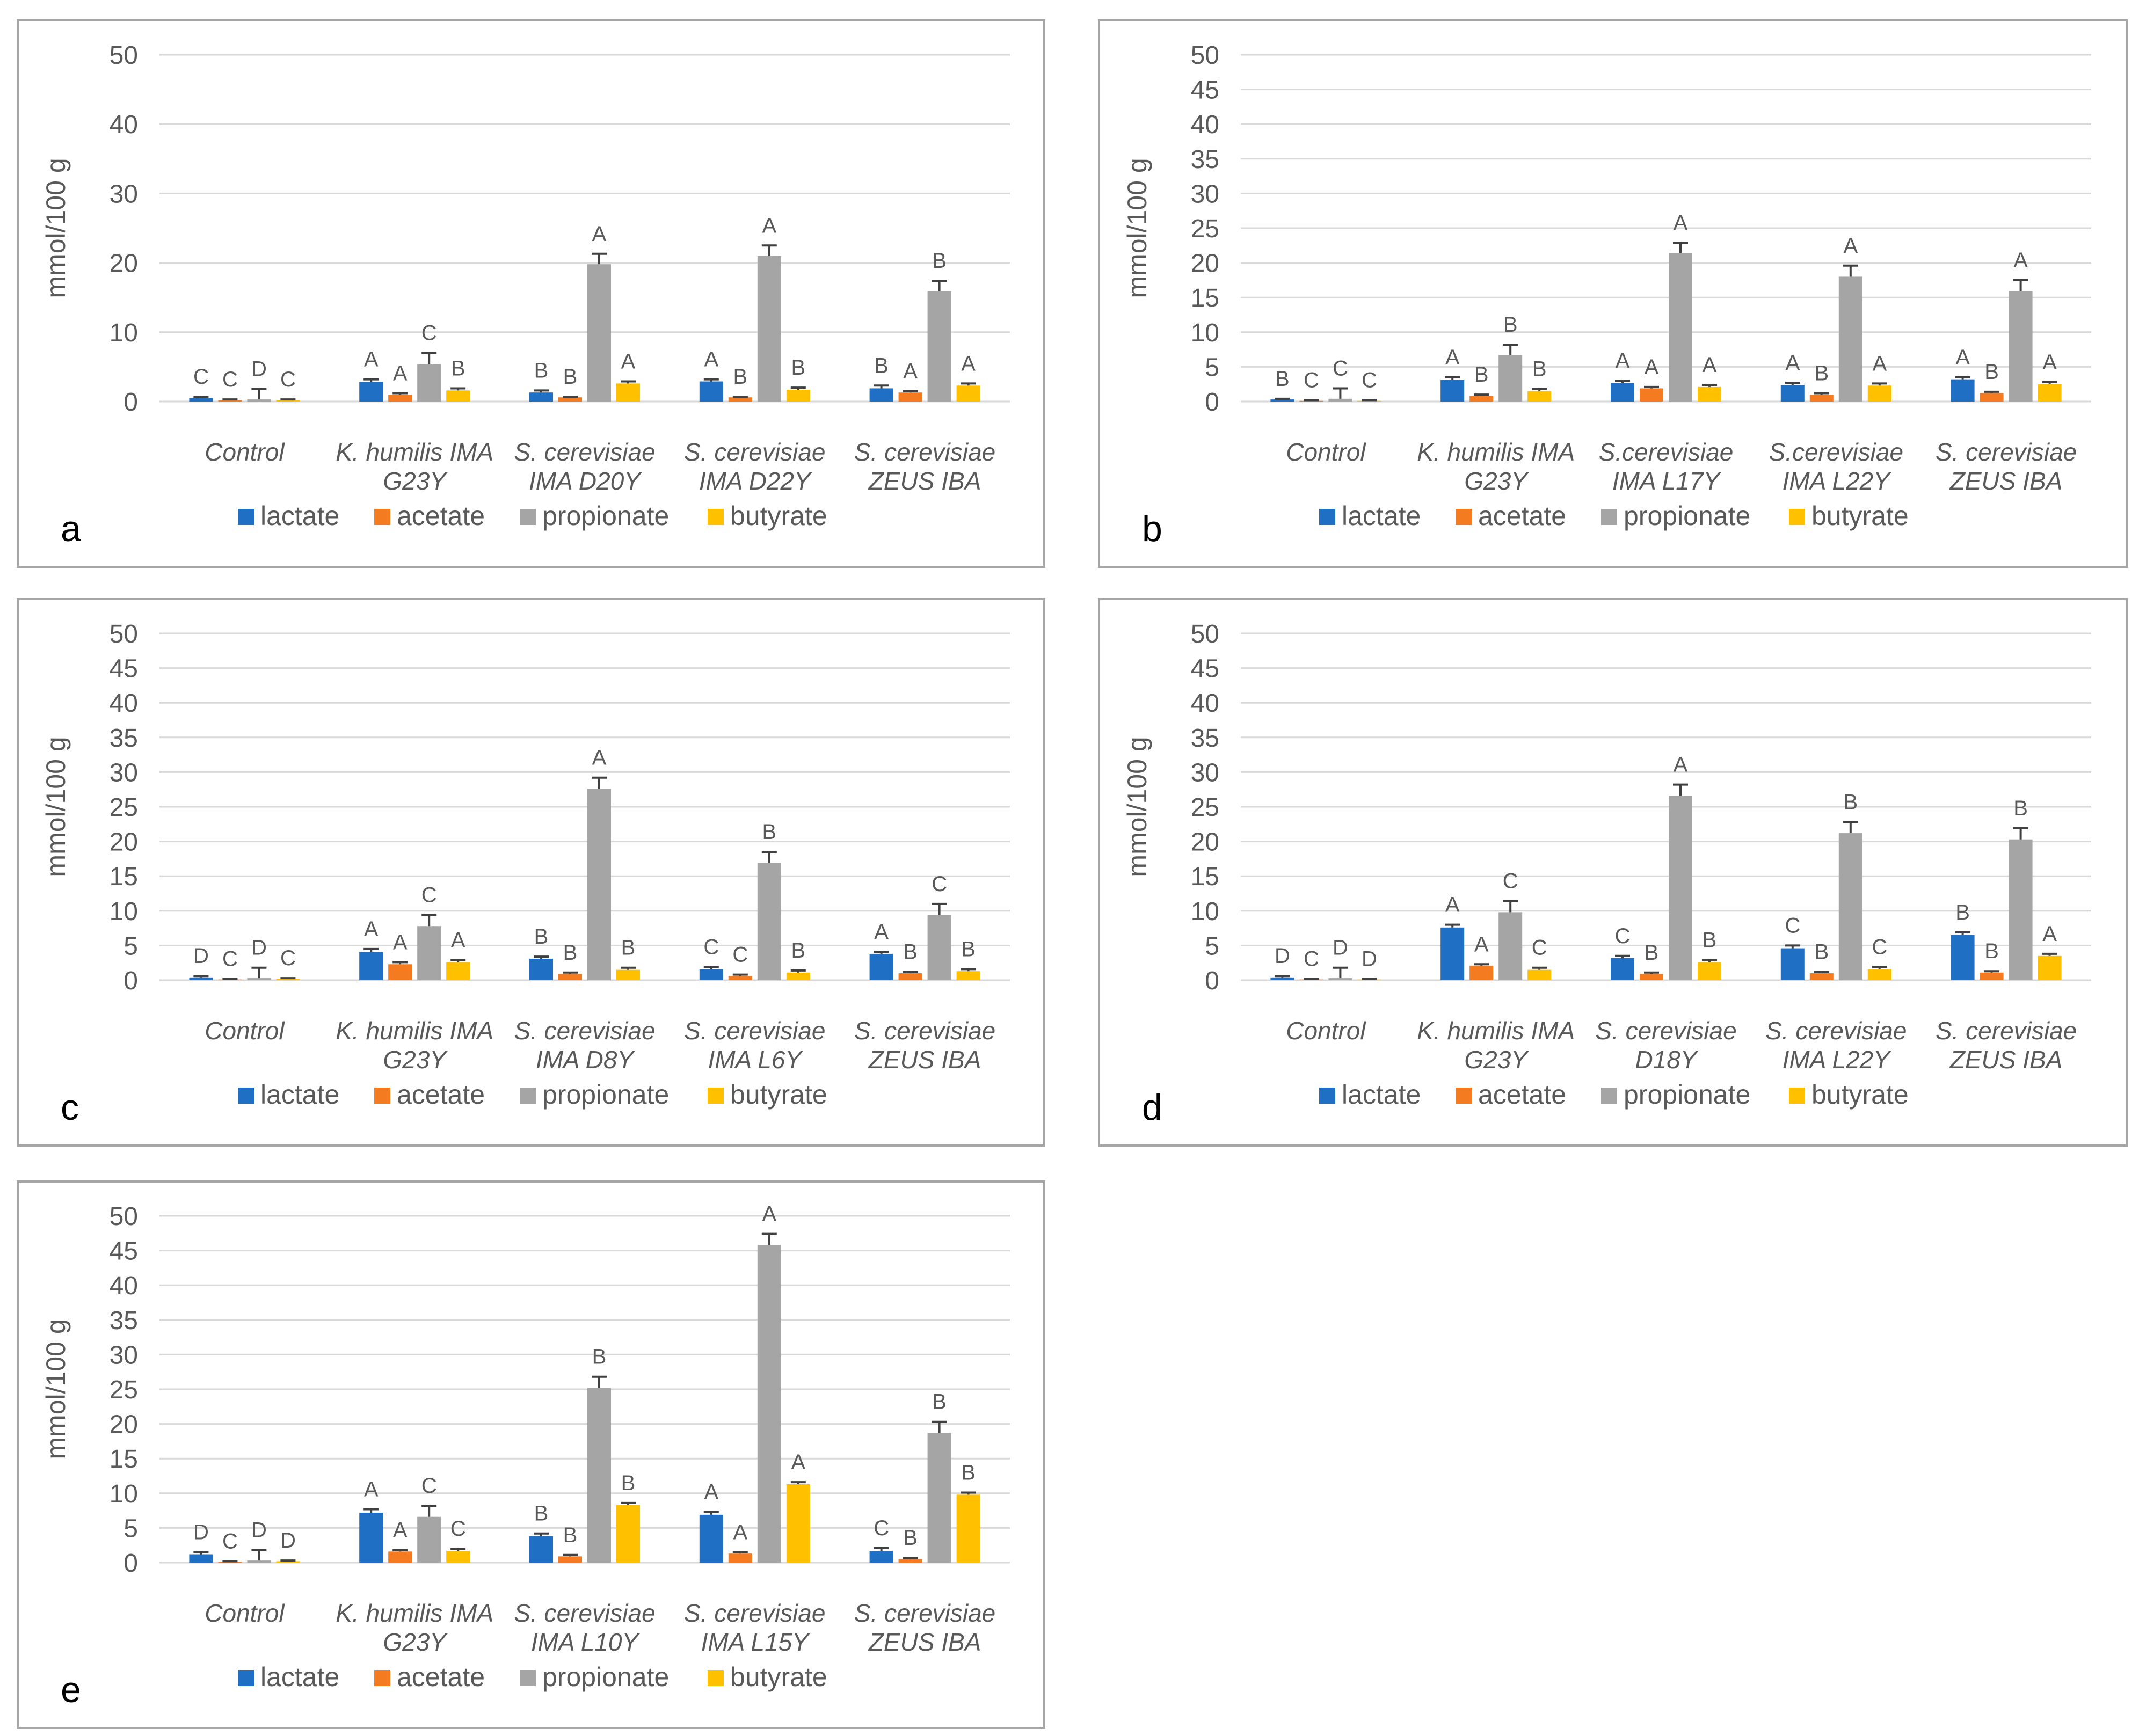 The width and height of the screenshot is (2139, 1736). What do you see at coordinates (56, 1389) in the screenshot?
I see `y-axis-label: mmol/100 g` at bounding box center [56, 1389].